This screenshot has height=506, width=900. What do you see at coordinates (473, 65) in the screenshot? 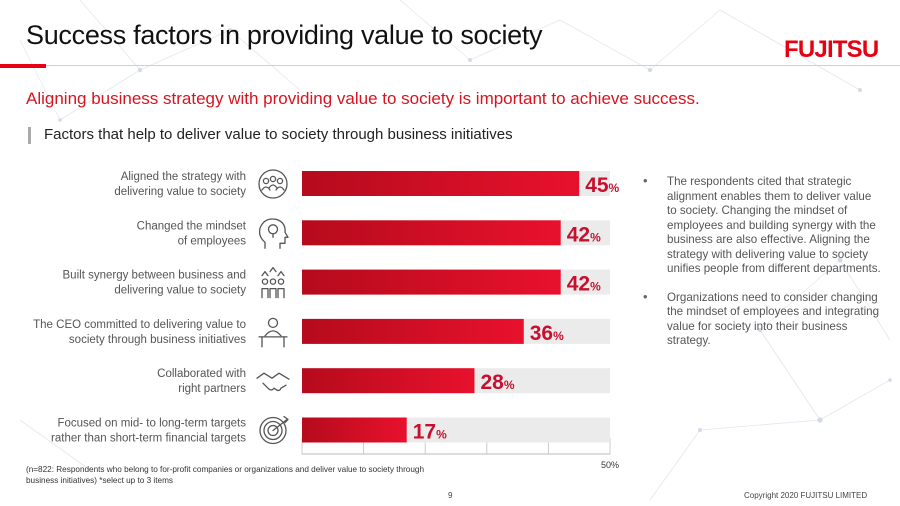
I see `title-underline` at bounding box center [473, 65].